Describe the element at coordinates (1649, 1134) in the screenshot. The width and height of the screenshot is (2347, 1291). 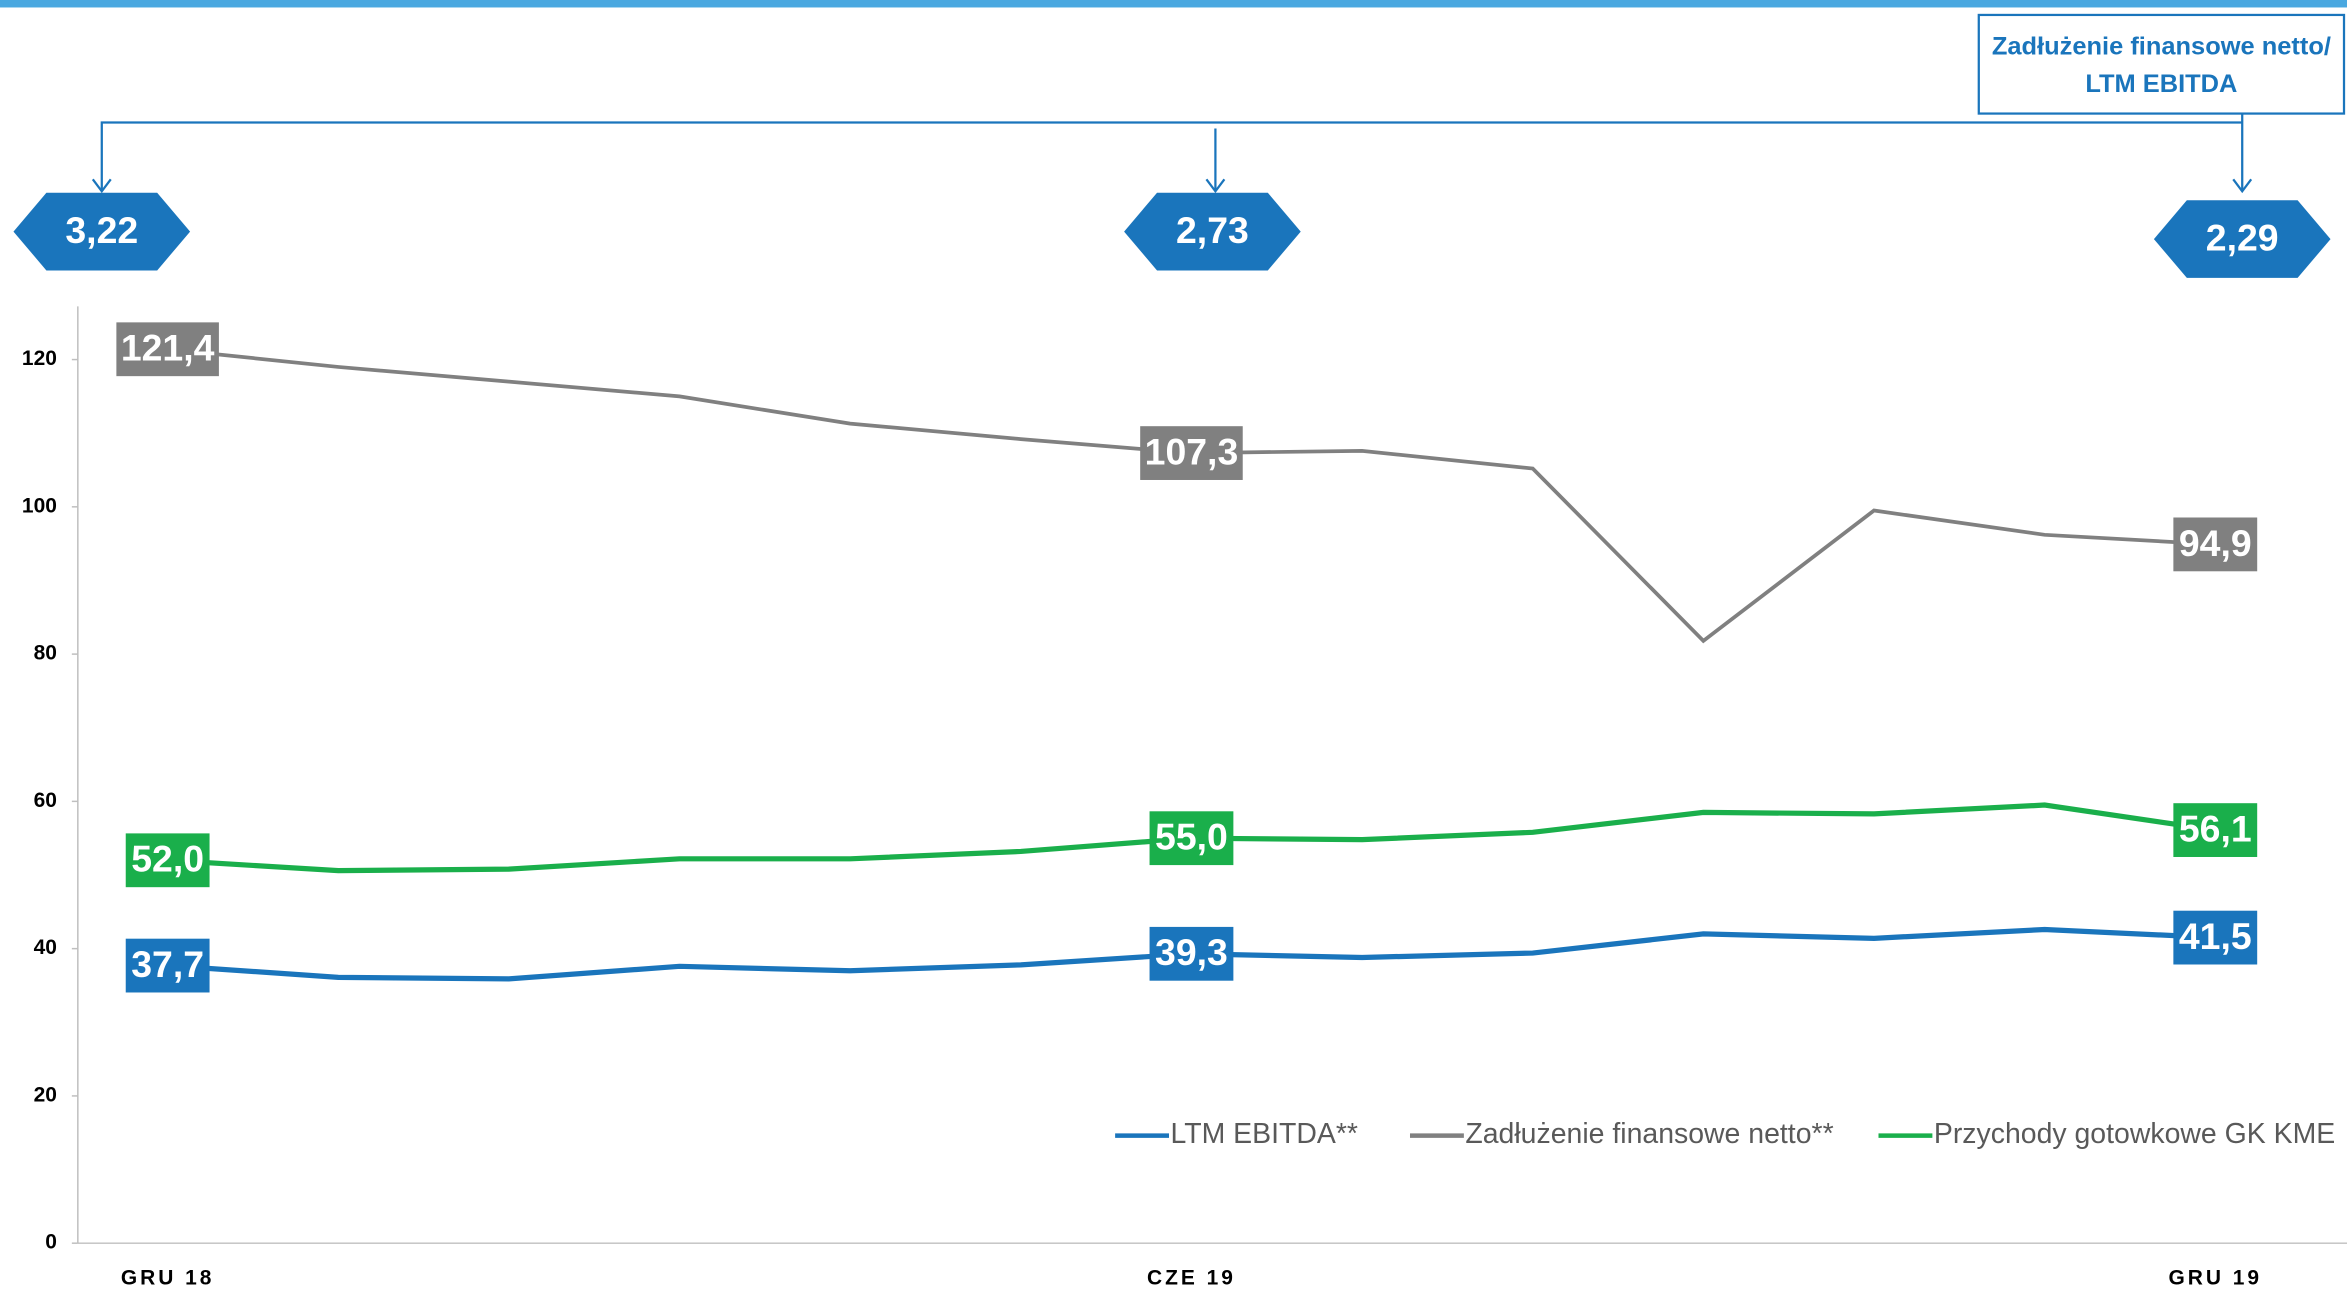
I see `legend-label: Zadłużenie finansowe netto**` at that location.